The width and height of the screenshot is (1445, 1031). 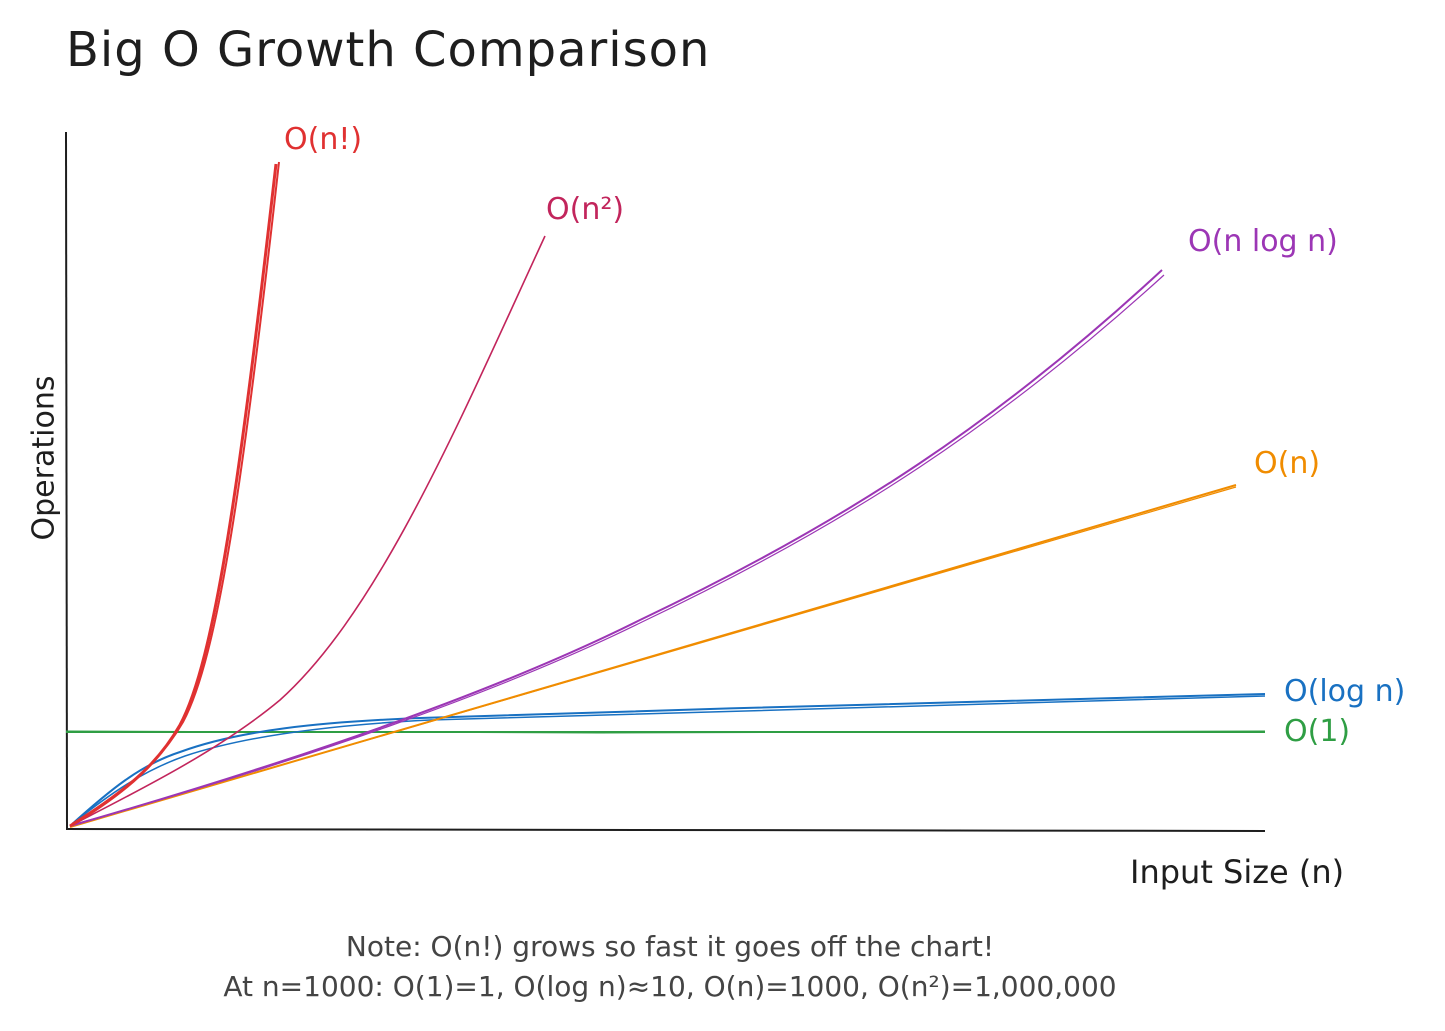 I want to click on label-quadratic: O(n²), so click(x=585, y=209).